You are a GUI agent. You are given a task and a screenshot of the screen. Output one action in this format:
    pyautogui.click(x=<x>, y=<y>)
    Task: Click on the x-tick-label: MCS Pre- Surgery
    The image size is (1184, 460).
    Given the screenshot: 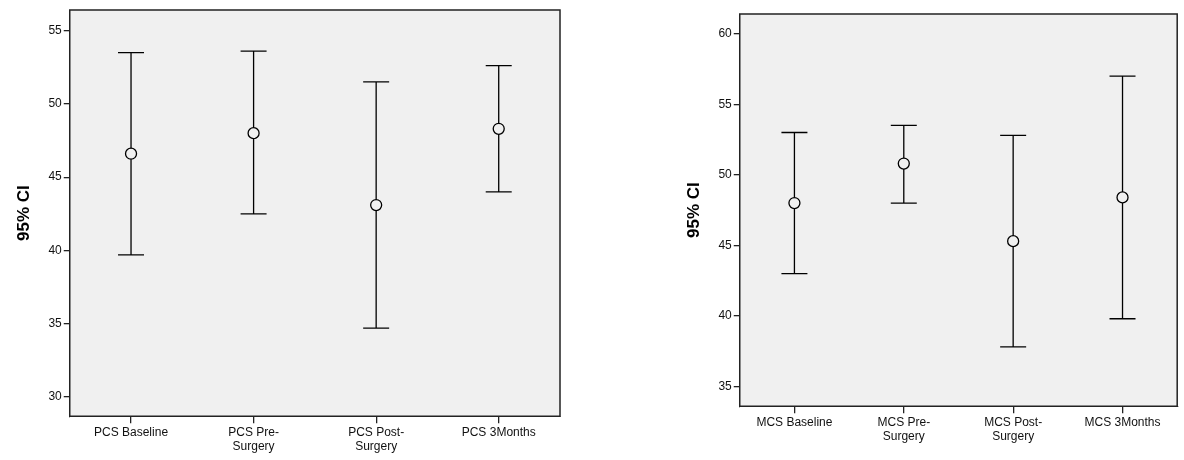 What is the action you would take?
    pyautogui.click(x=904, y=429)
    